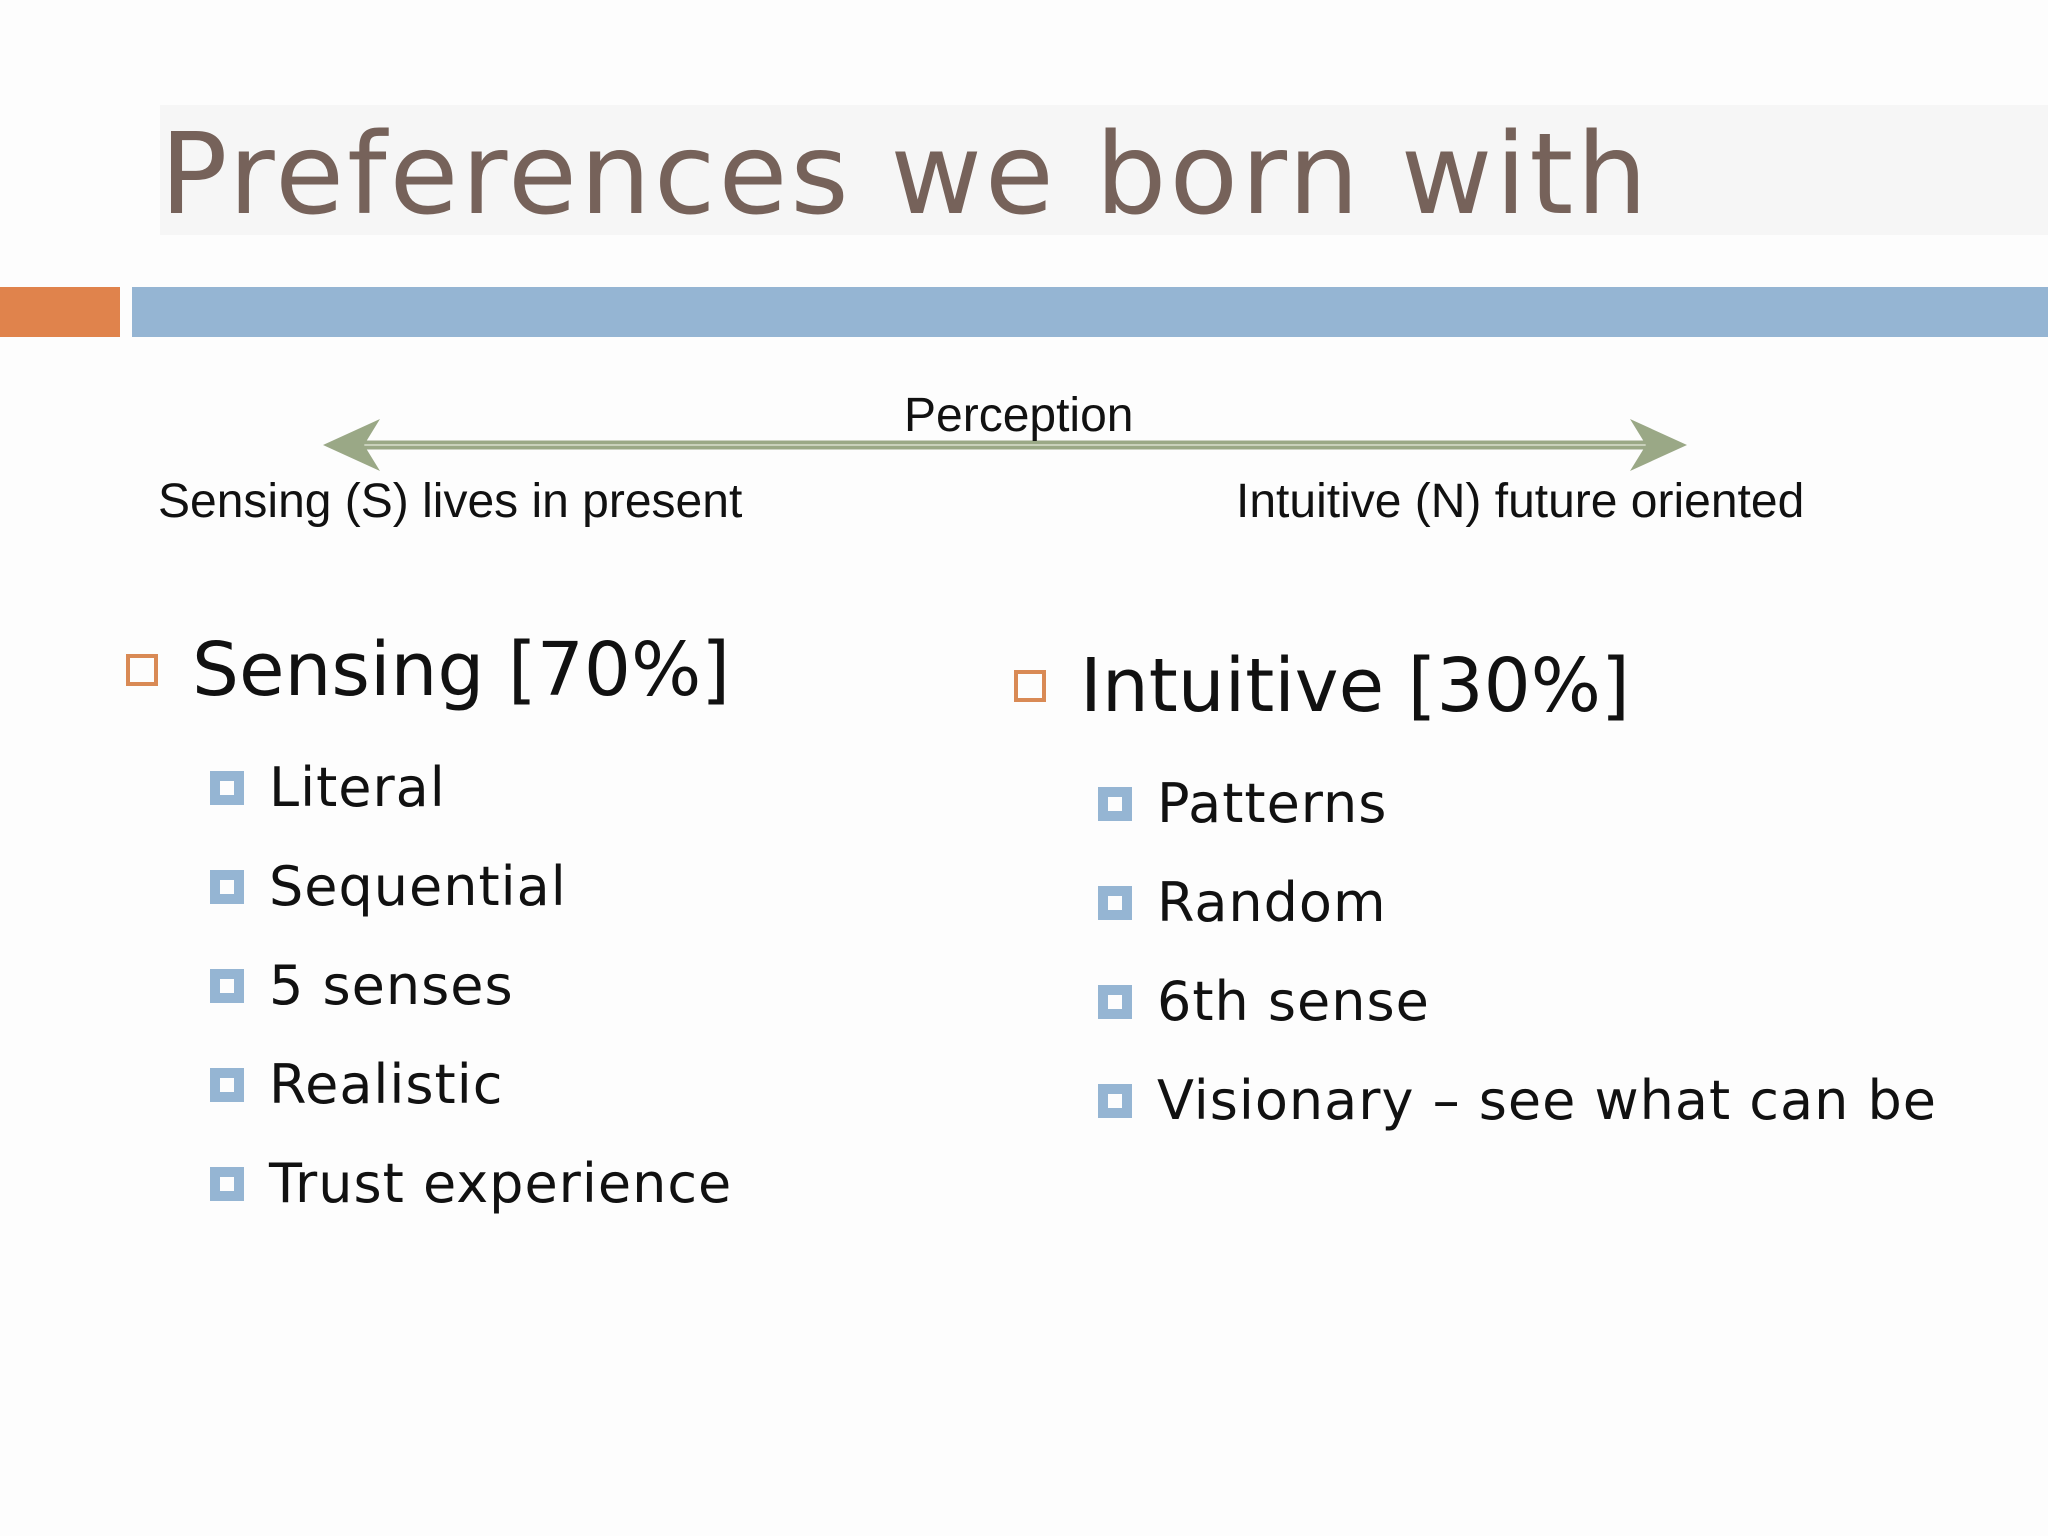 The height and width of the screenshot is (1536, 2048). I want to click on slide-title: Preferences we born with, so click(905, 175).